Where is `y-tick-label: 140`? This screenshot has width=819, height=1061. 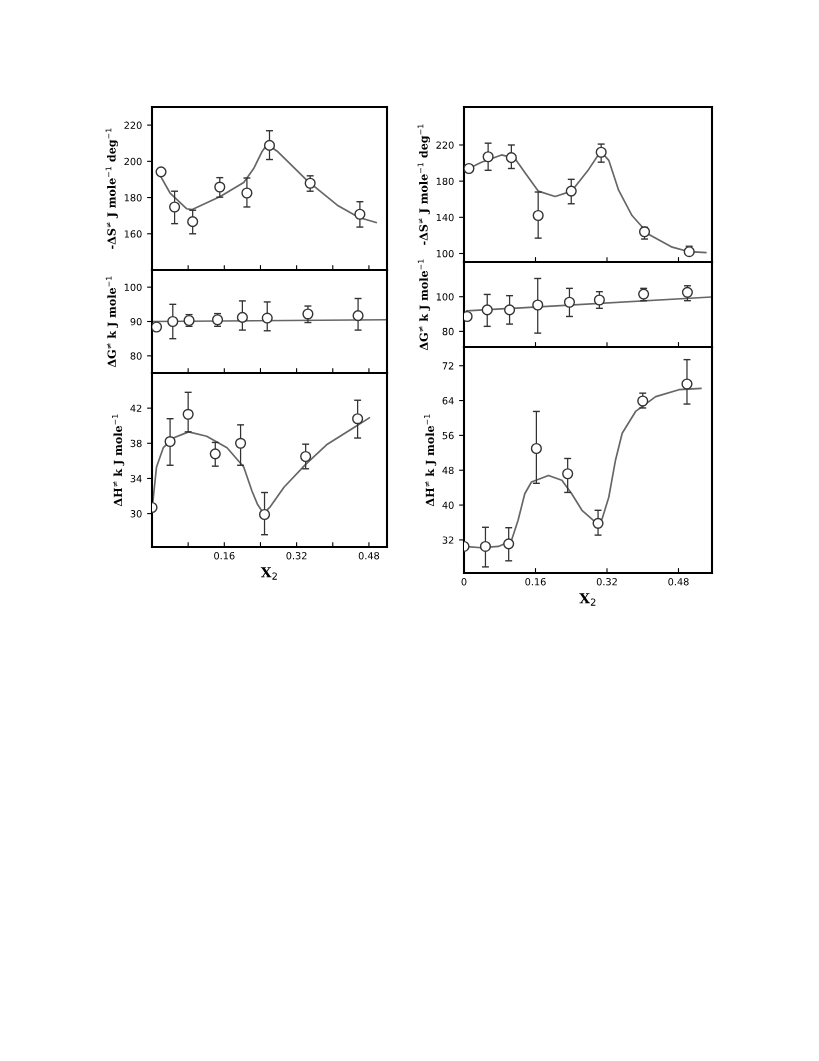
y-tick-label: 140 is located at coordinates (445, 217).